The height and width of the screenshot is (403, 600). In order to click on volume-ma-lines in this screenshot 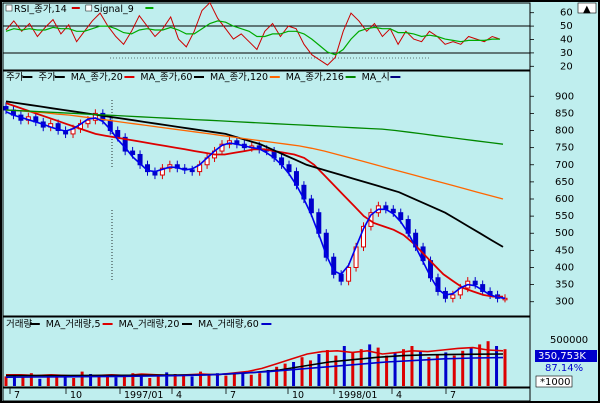, I will do `click(254, 362)`.